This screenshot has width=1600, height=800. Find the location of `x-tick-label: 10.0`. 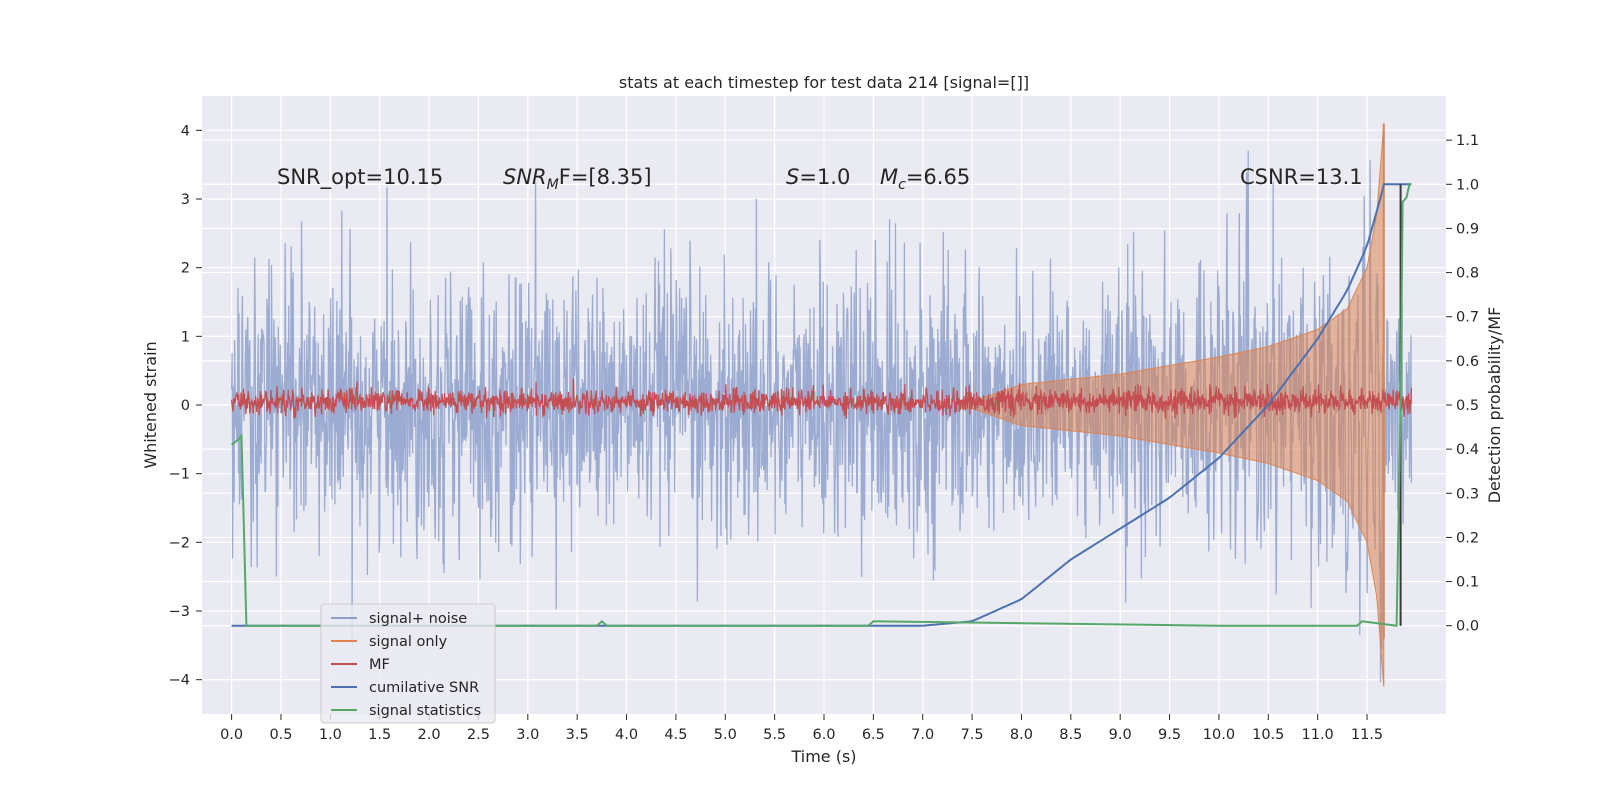

x-tick-label: 10.0 is located at coordinates (1219, 735).